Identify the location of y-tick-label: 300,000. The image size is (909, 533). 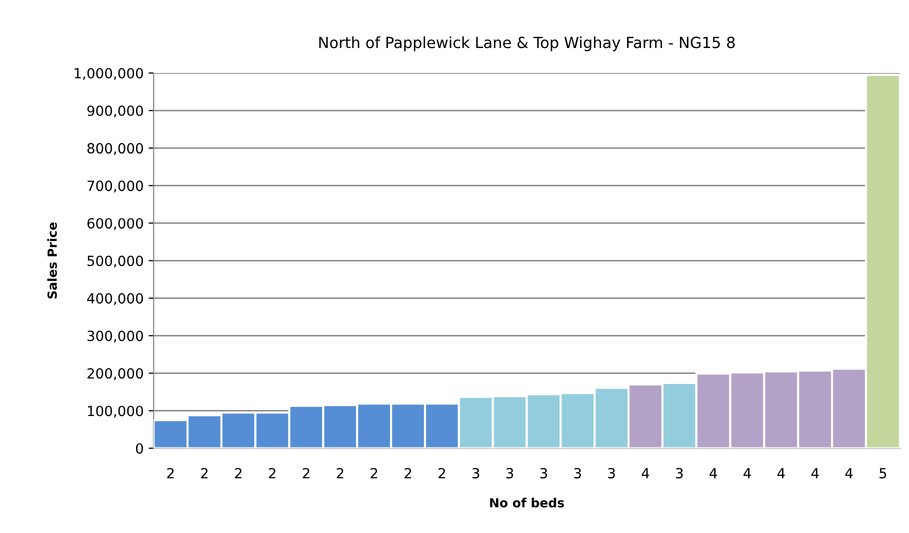
(115, 336).